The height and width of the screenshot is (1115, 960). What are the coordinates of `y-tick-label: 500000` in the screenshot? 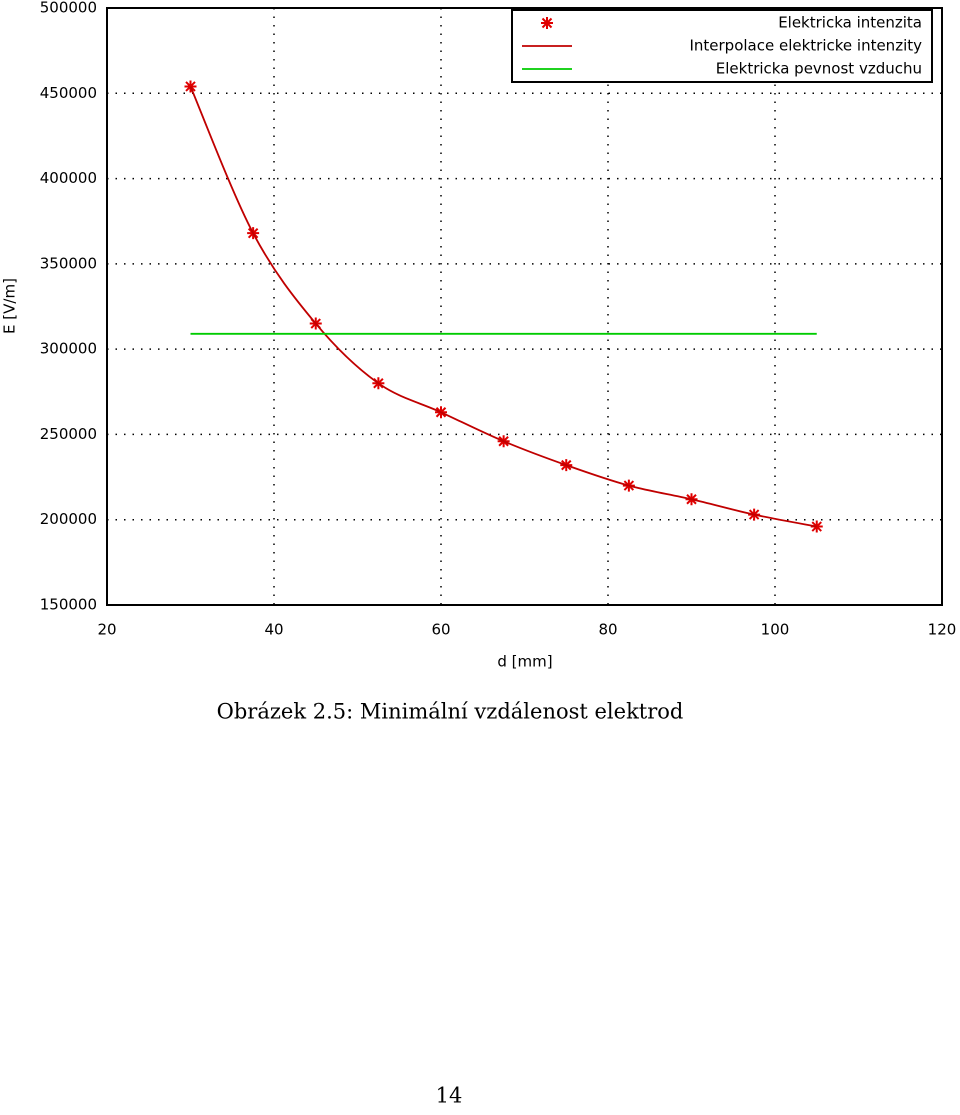 It's located at (68, 8).